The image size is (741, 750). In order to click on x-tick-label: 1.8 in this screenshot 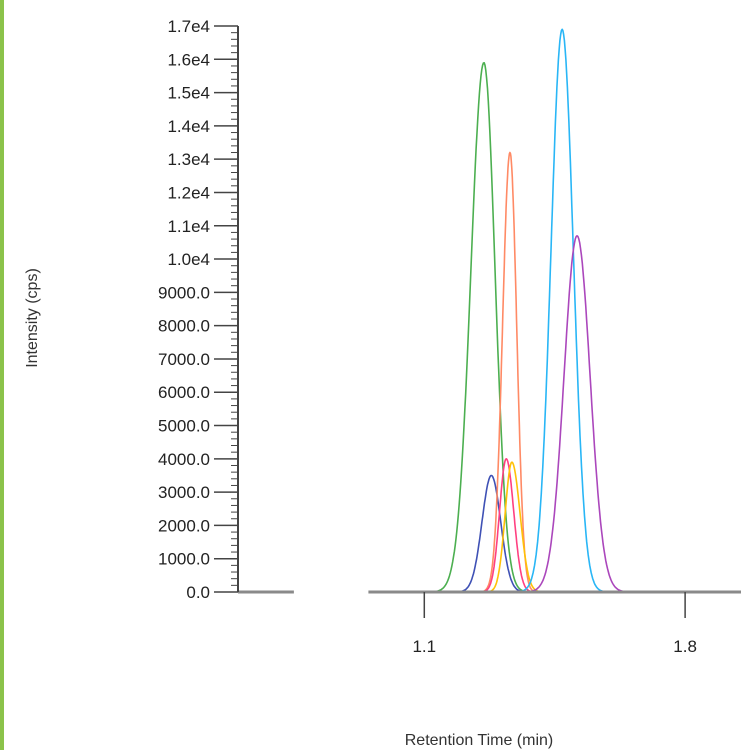, I will do `click(685, 646)`.